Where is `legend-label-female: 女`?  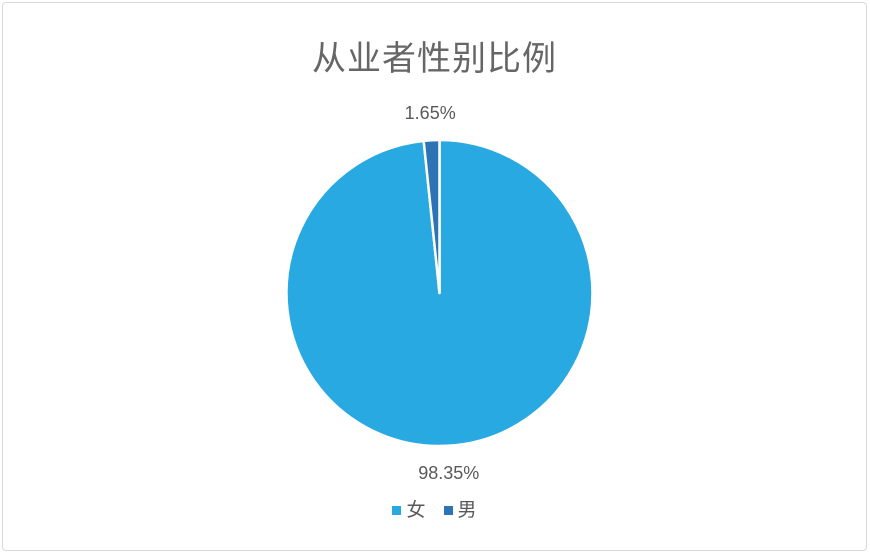
legend-label-female: 女 is located at coordinates (415, 510).